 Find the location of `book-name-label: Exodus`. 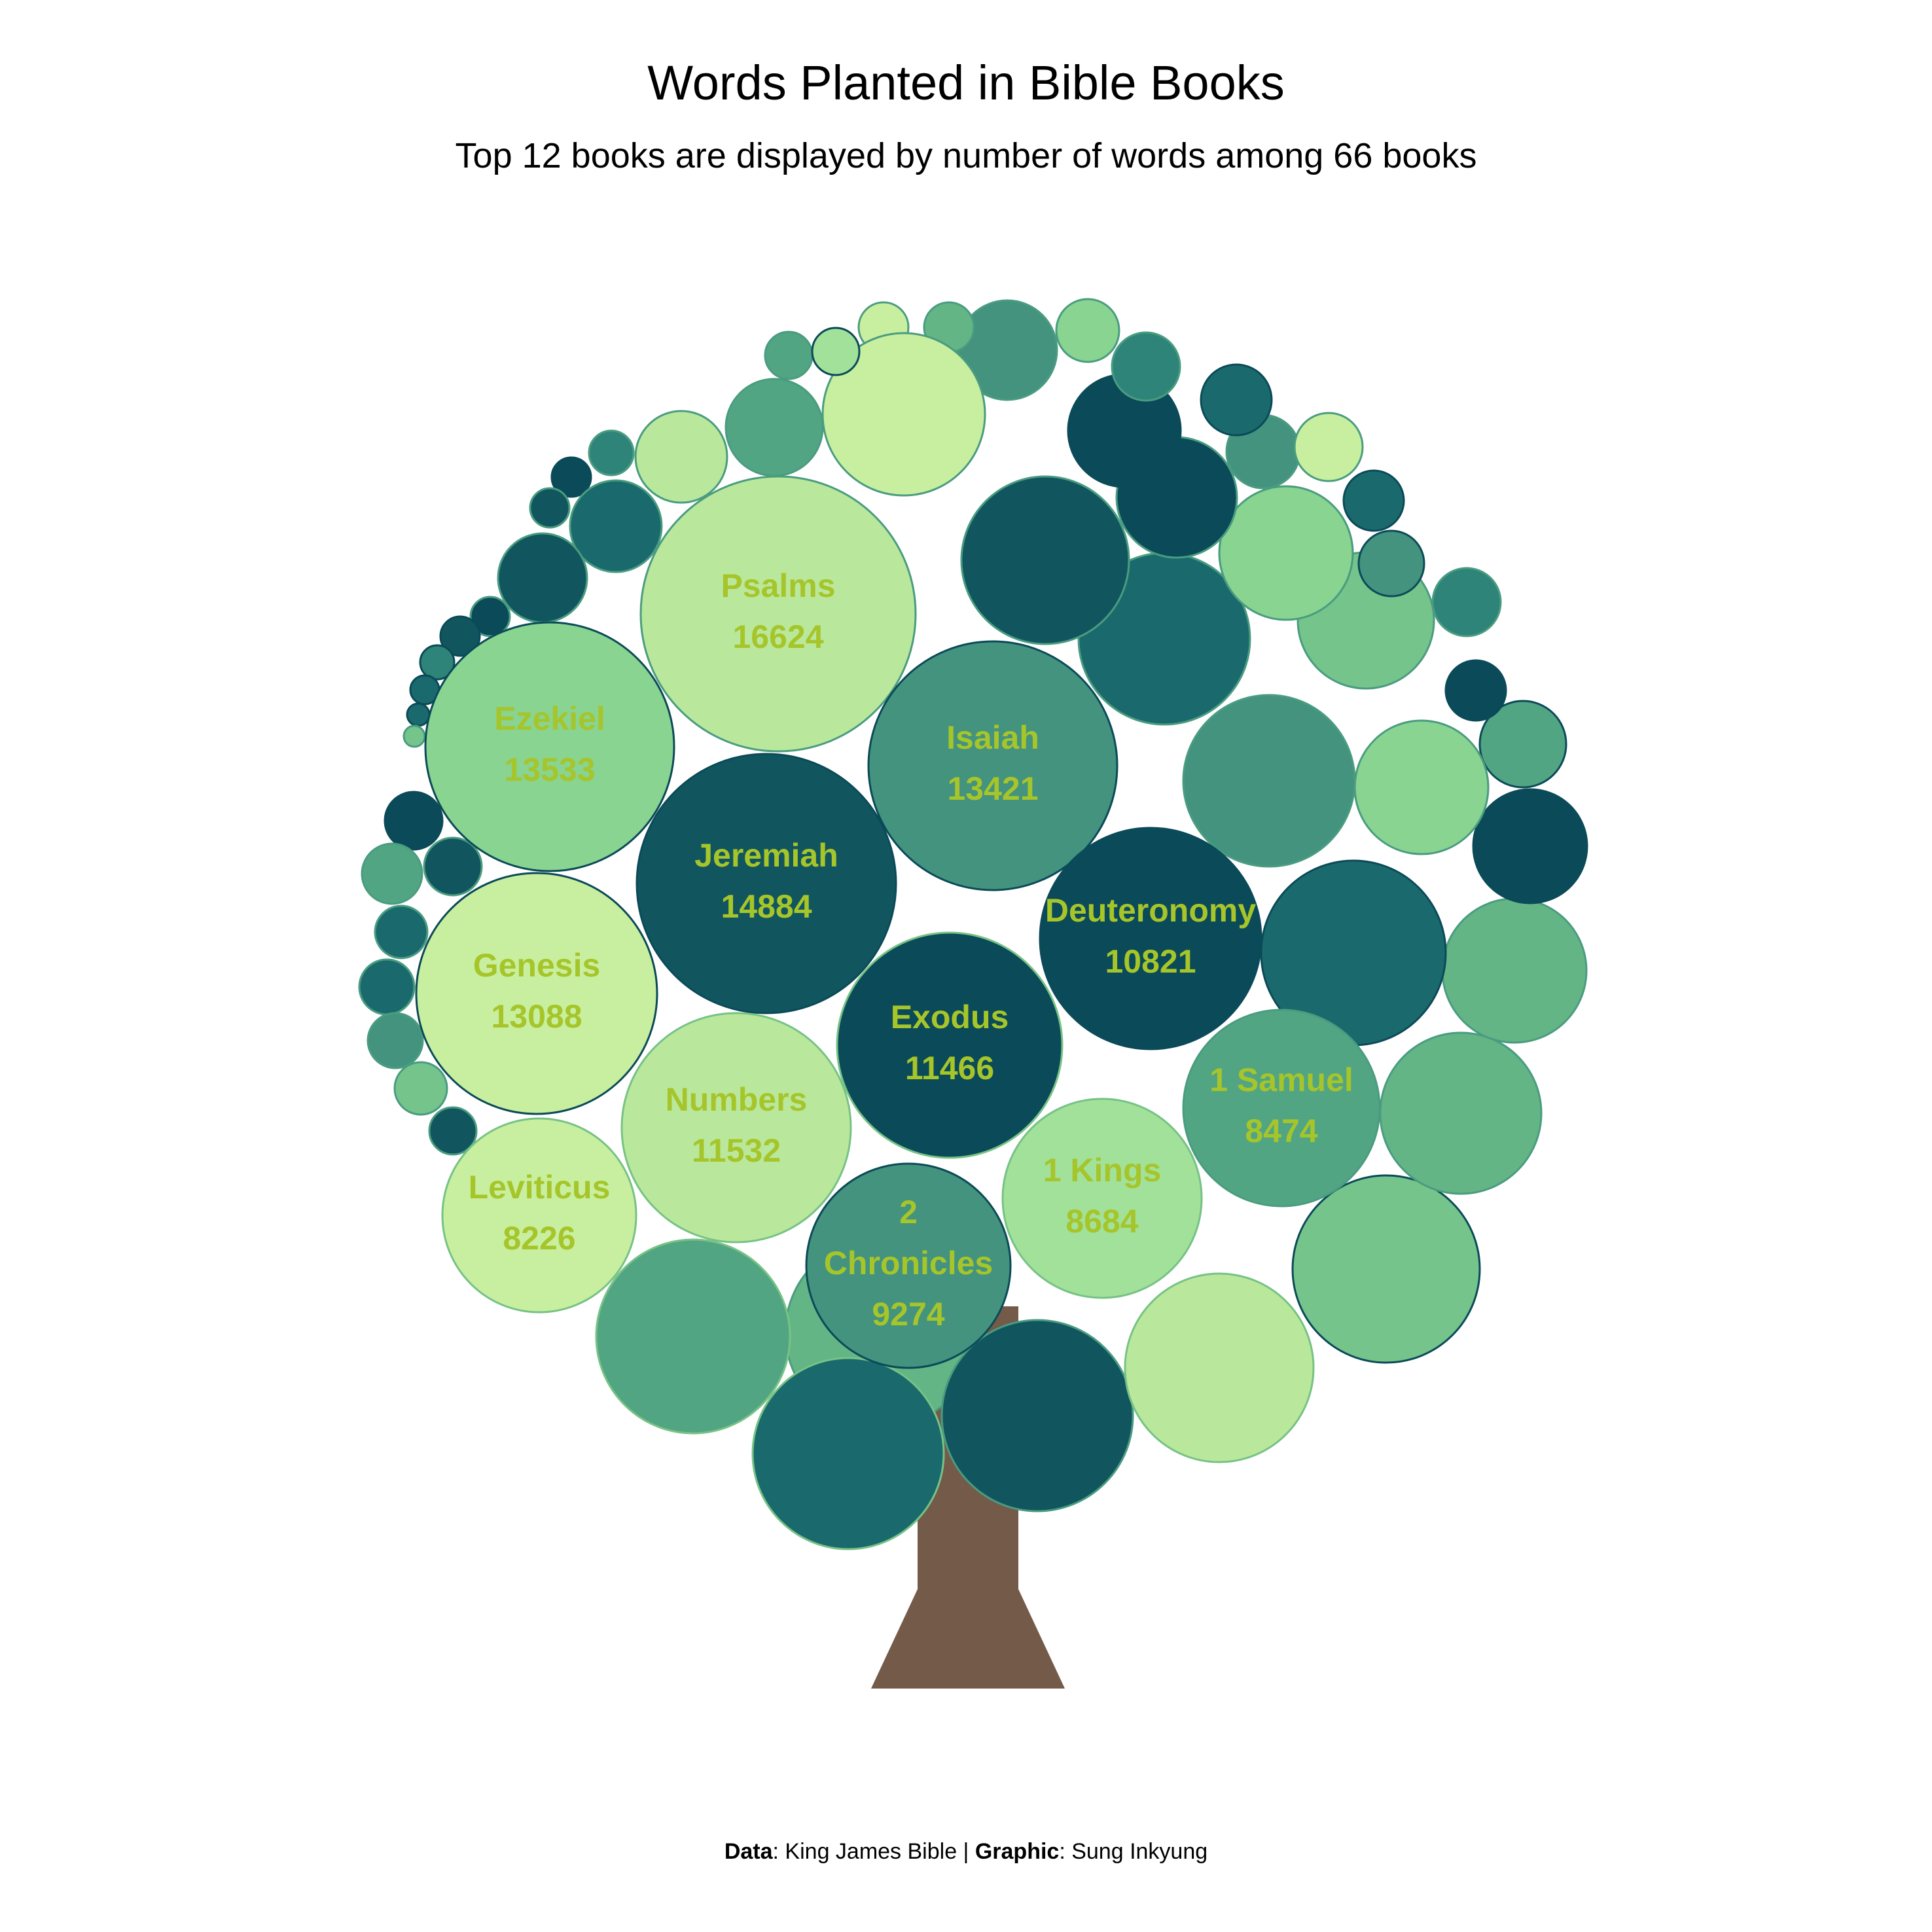

book-name-label: Exodus is located at coordinates (950, 1017).